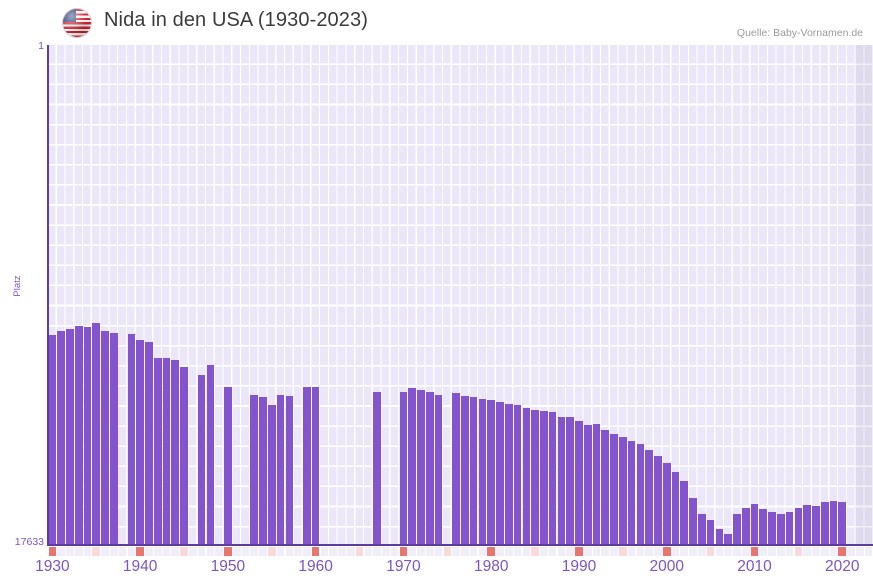  What do you see at coordinates (140, 566) in the screenshot?
I see `x-tick-label: 1940` at bounding box center [140, 566].